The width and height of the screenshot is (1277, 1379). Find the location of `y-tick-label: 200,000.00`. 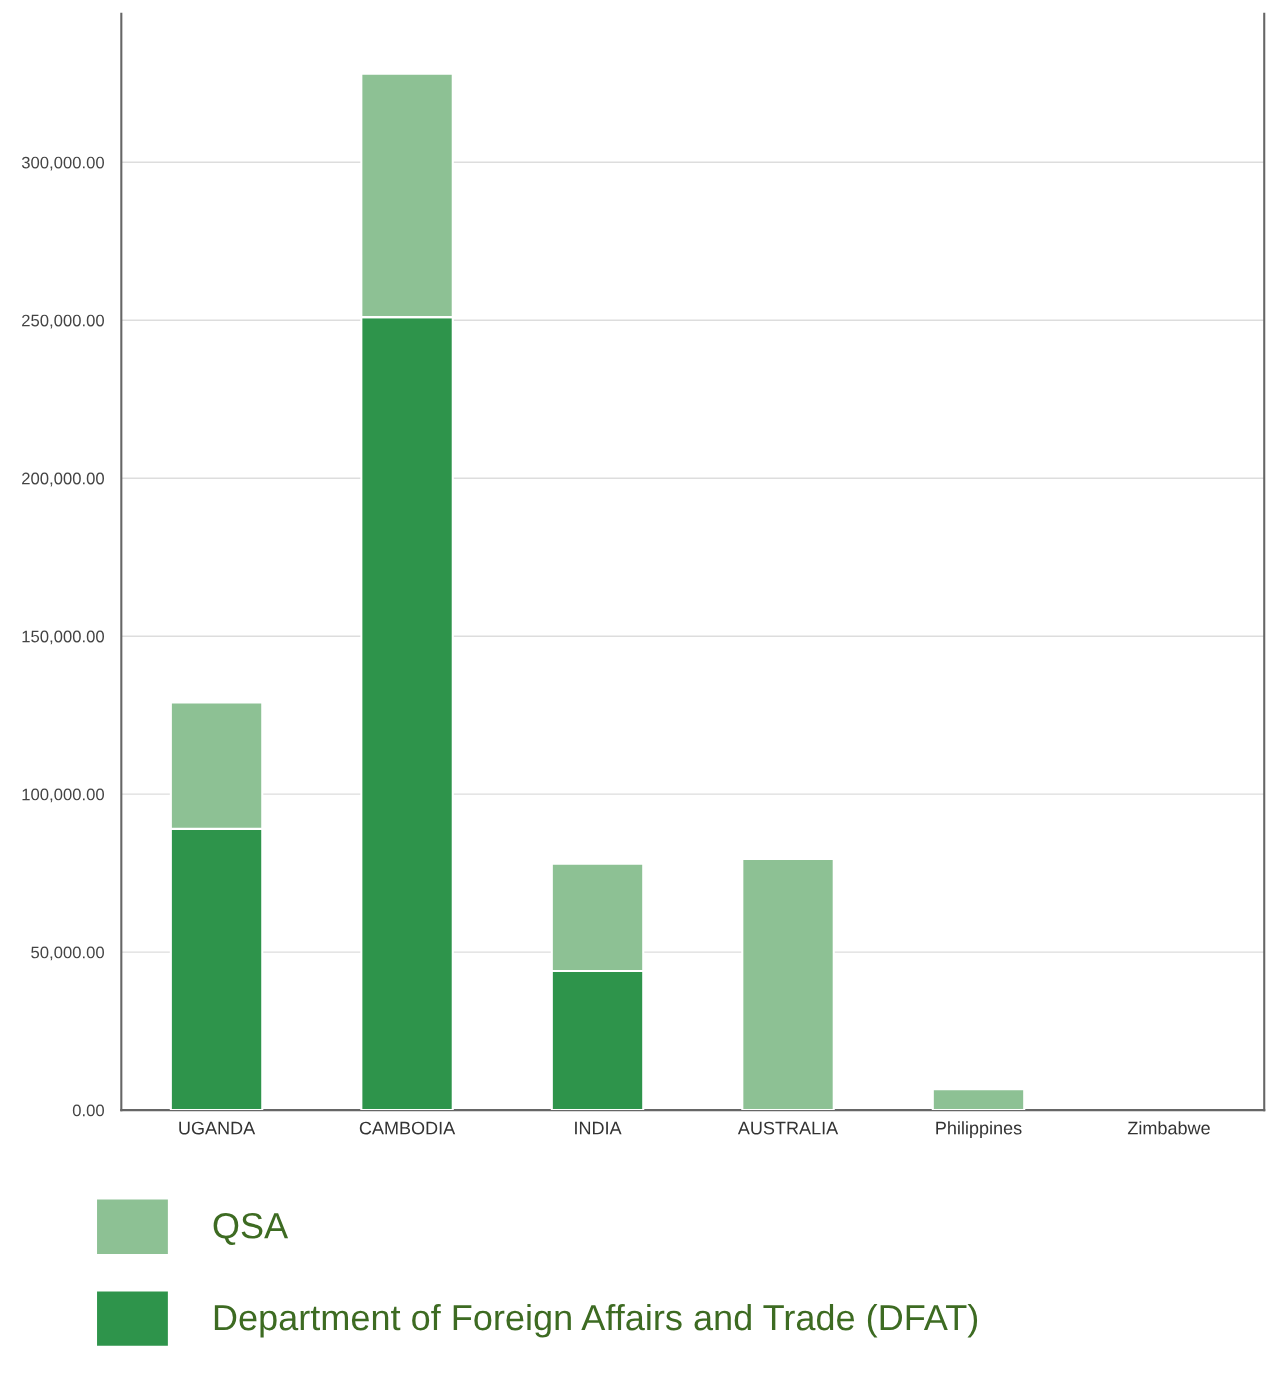

y-tick-label: 200,000.00 is located at coordinates (63, 479).